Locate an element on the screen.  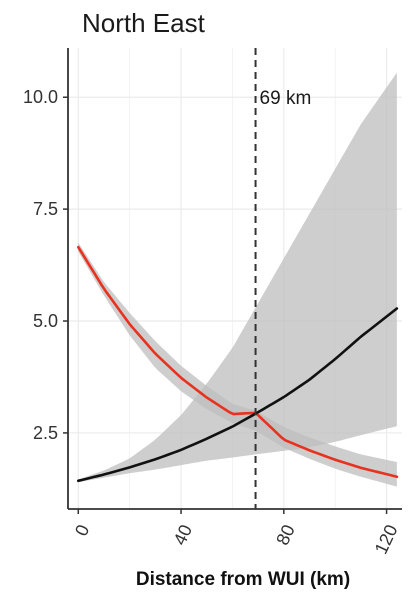
y-tick-label: 5.0 is located at coordinates (45, 321).